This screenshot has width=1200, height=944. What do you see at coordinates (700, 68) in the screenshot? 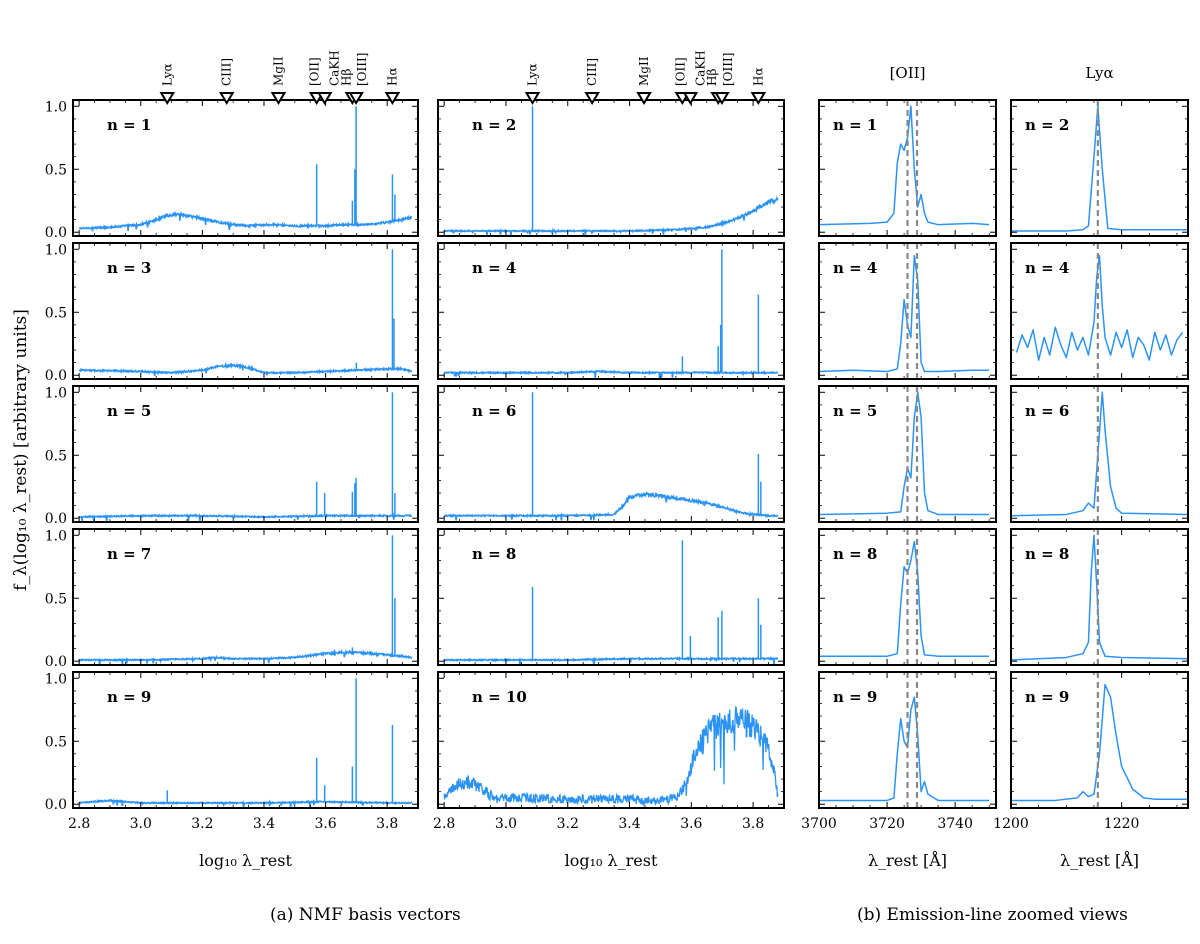
I see `line-marker-label: CaKH` at bounding box center [700, 68].